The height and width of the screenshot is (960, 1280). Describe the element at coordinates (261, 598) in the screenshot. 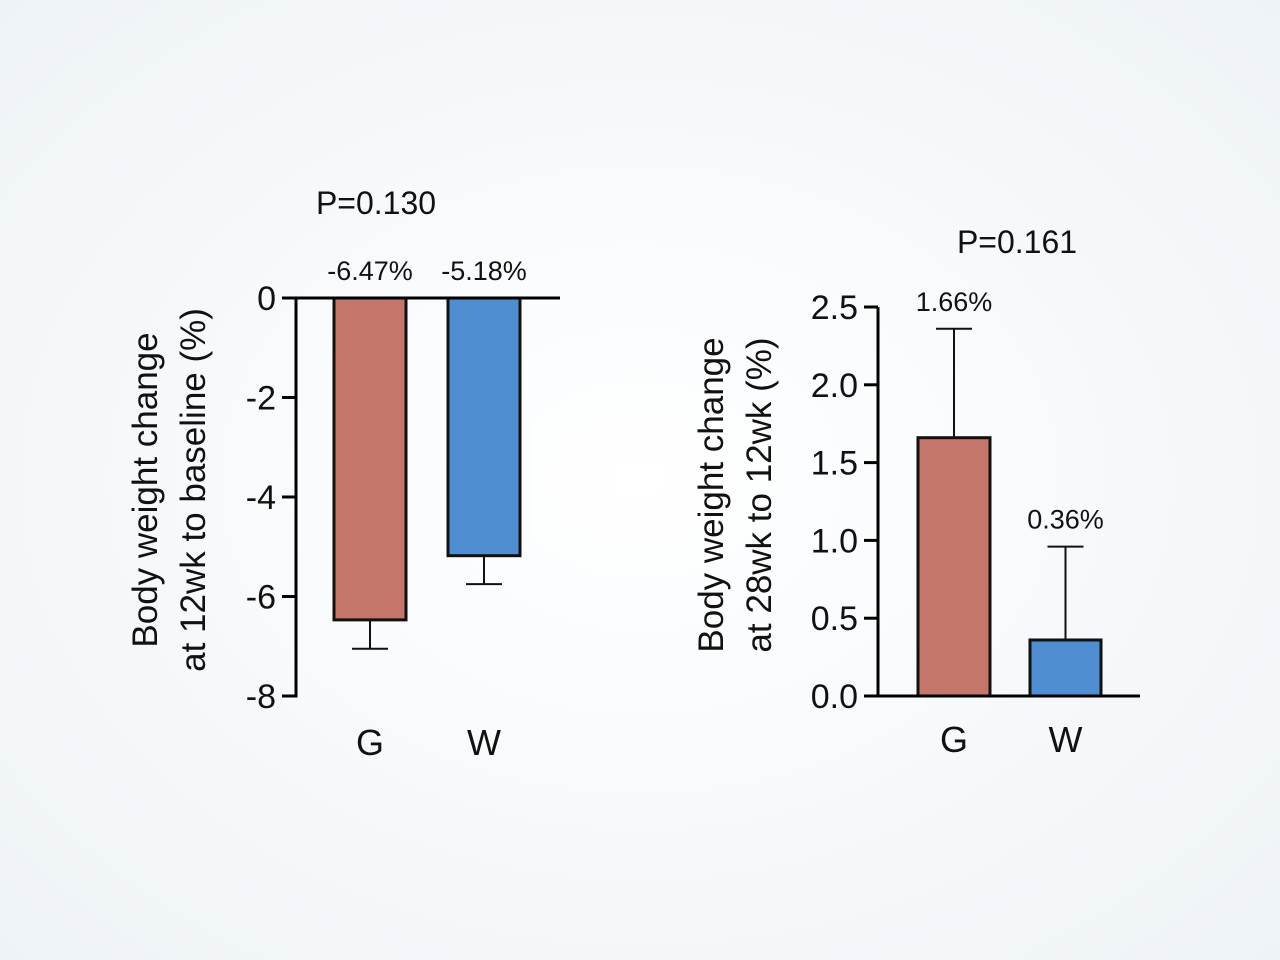

I see `y-tick-label: -6` at that location.